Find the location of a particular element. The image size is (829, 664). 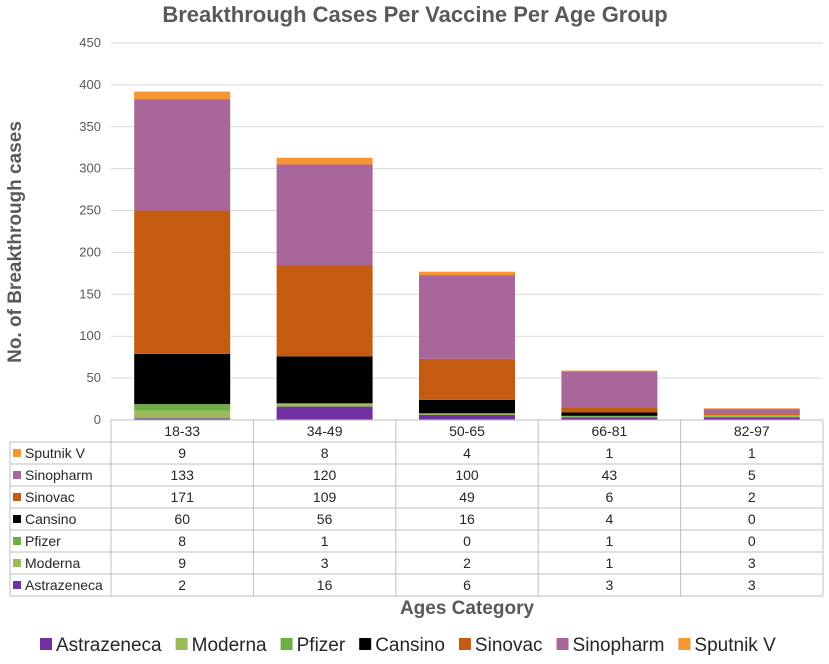

y-tick-label-250: 250 is located at coordinates (90, 210).